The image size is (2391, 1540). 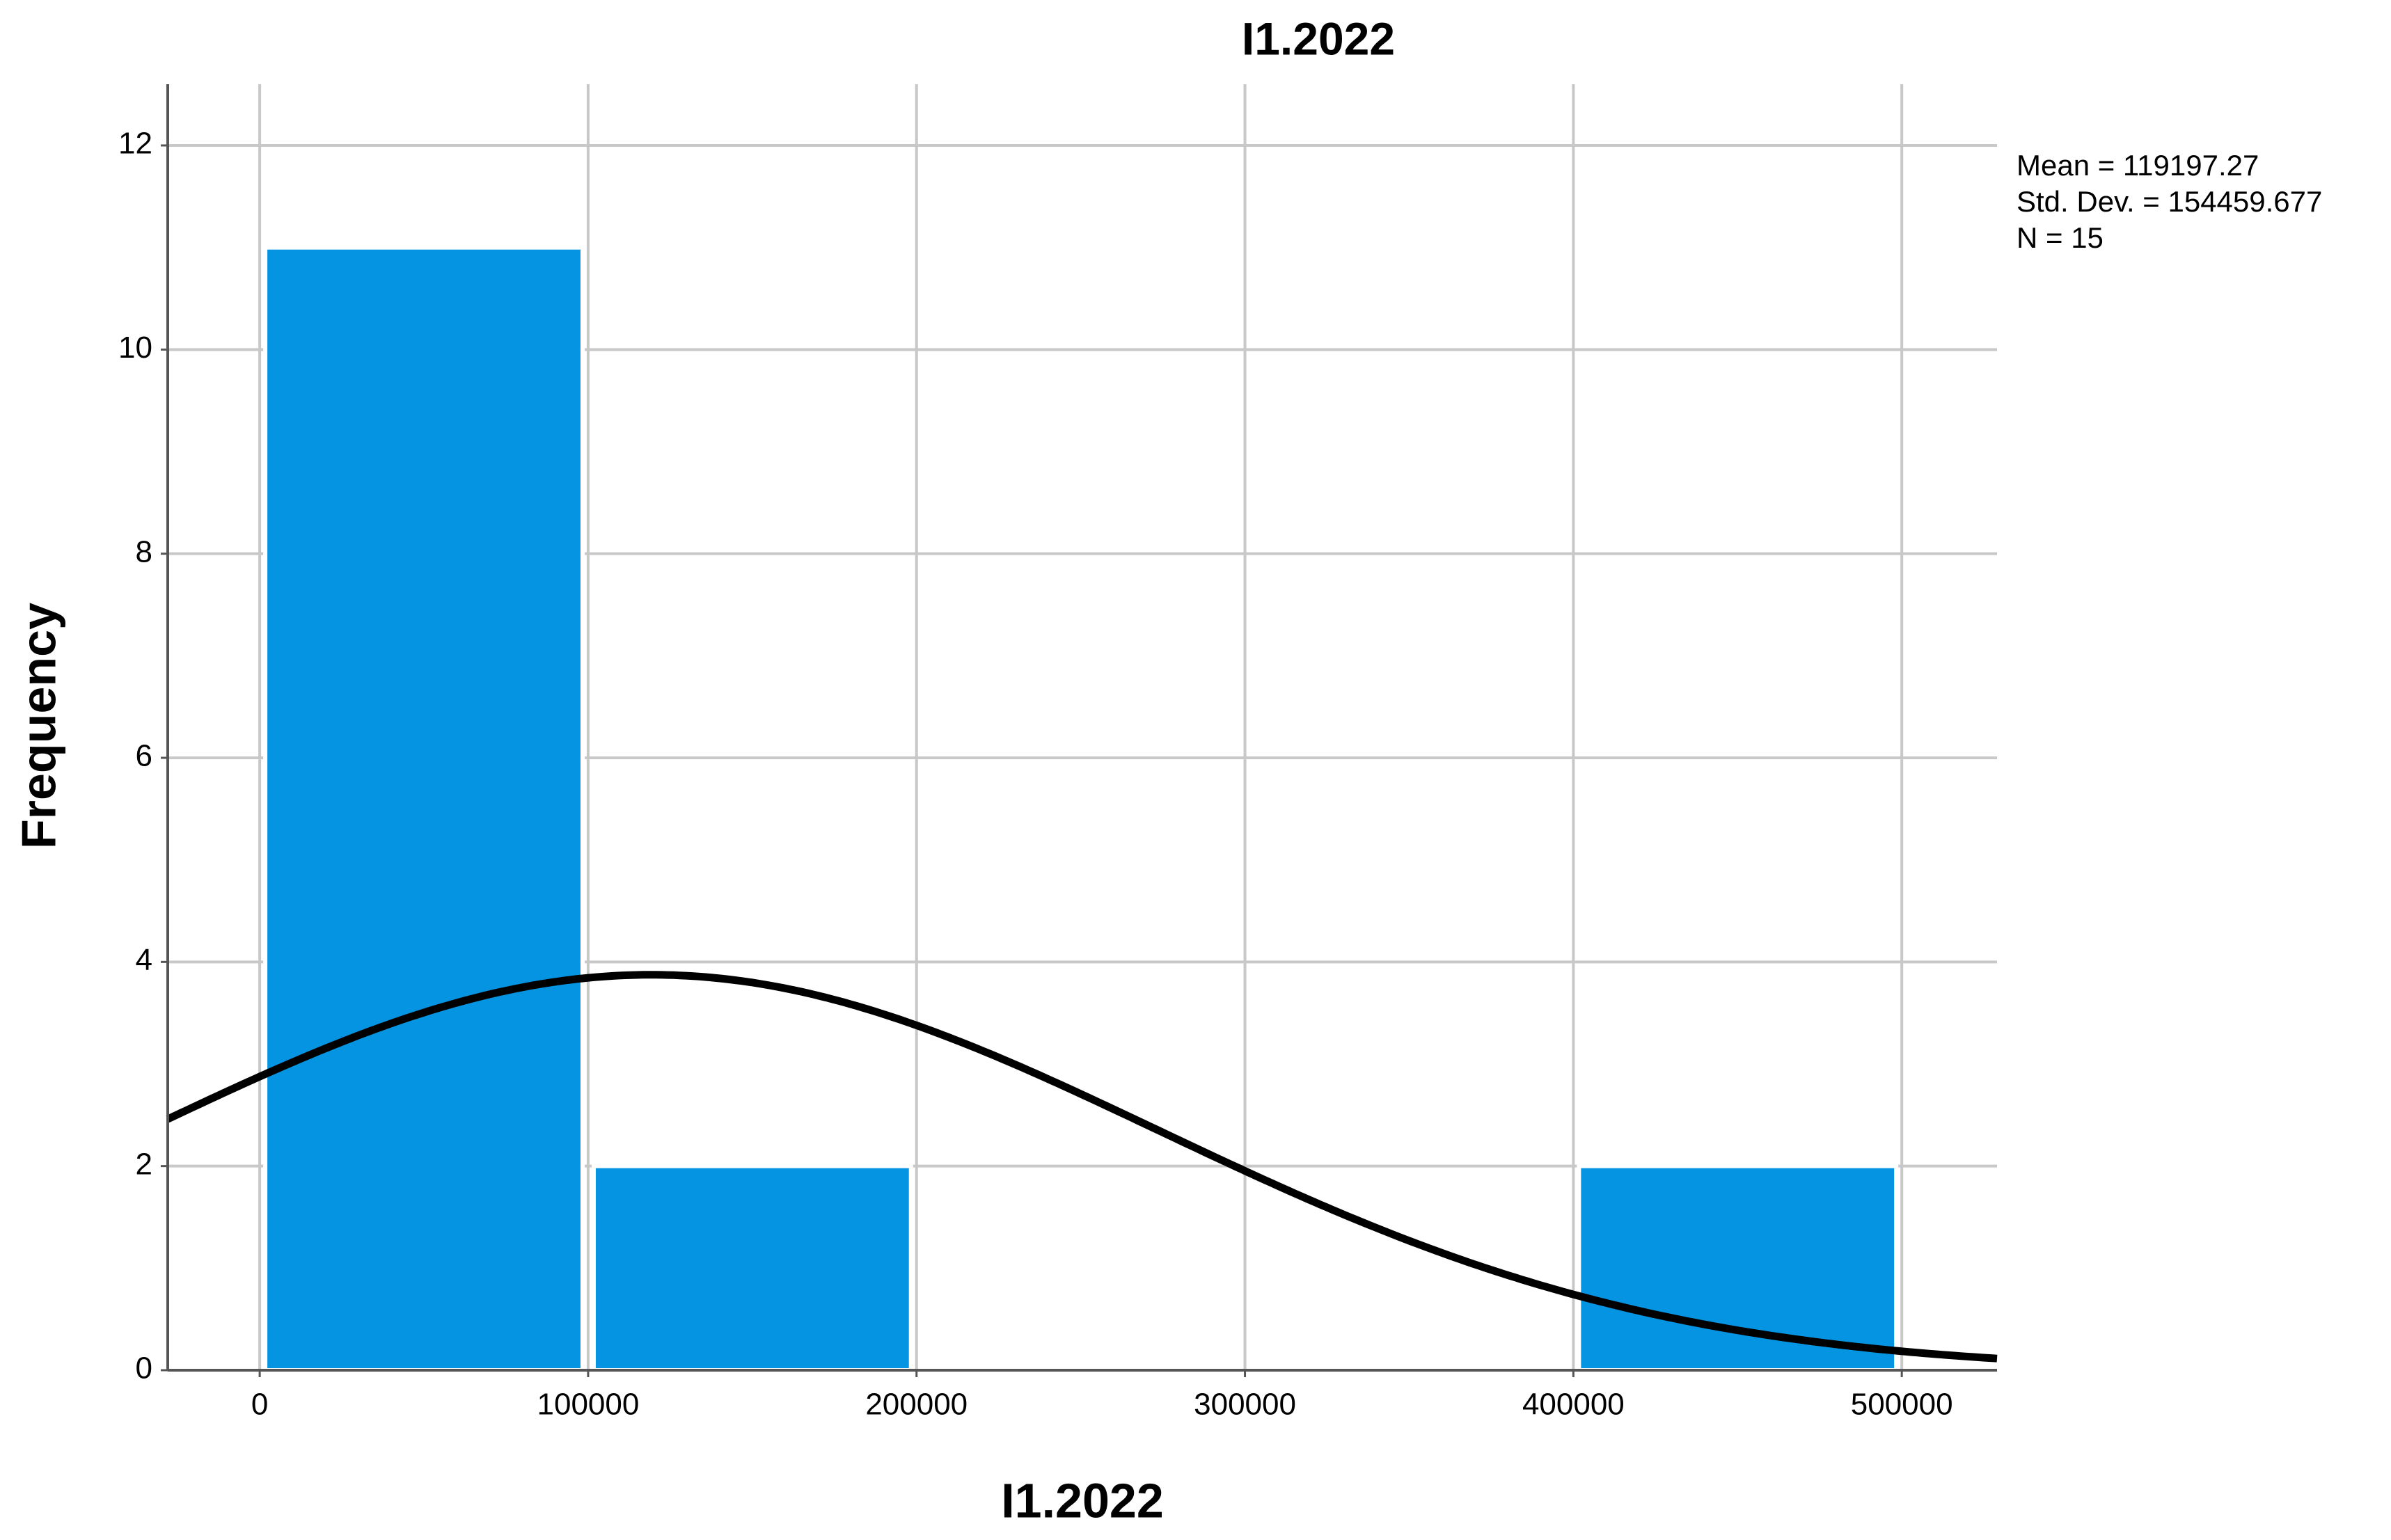 I want to click on y-tick-label: 12, so click(x=135, y=144).